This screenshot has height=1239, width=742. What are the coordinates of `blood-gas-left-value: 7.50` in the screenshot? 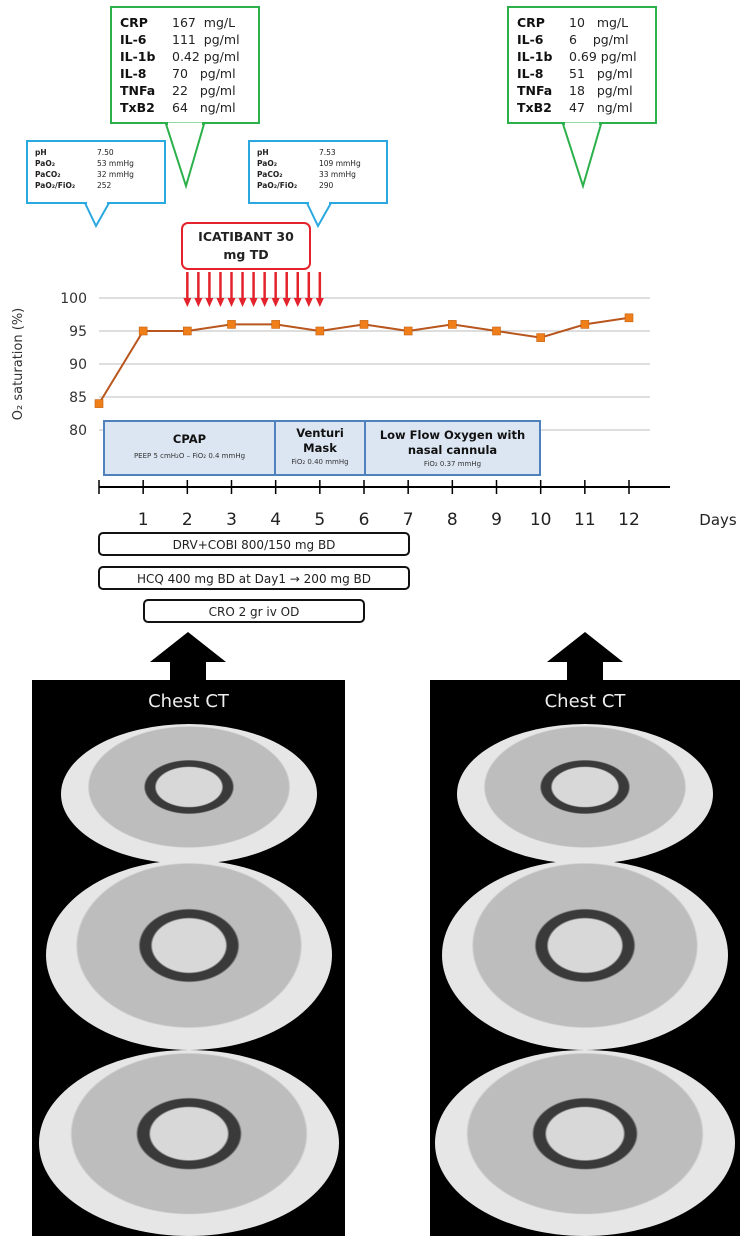 It's located at (105, 152).